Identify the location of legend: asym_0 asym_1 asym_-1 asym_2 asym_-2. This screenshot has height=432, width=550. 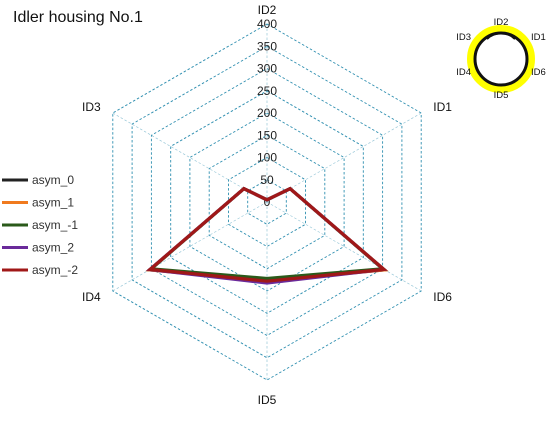
(40, 225).